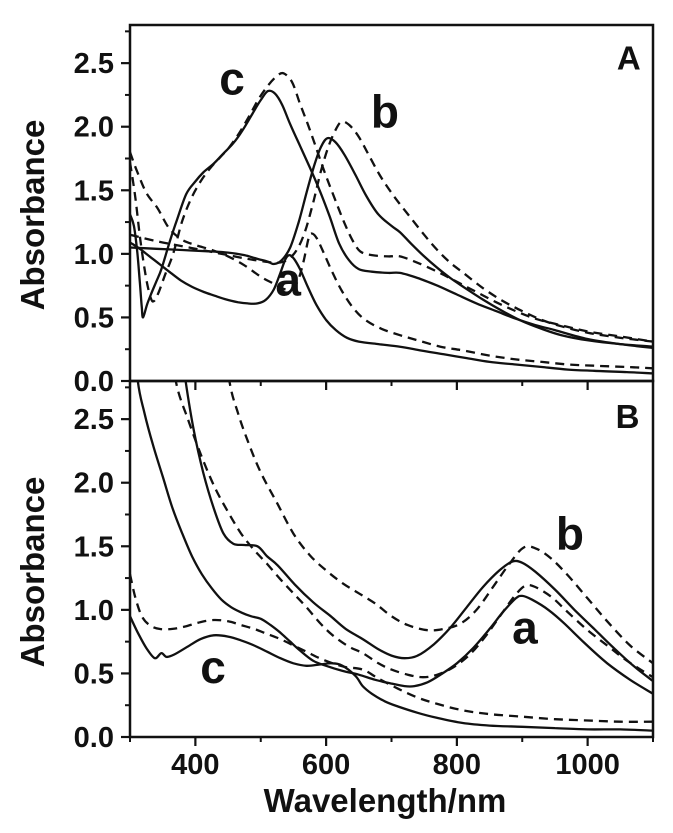 The width and height of the screenshot is (673, 833). What do you see at coordinates (570, 534) in the screenshot?
I see `curve-label-b-panel-b: b` at bounding box center [570, 534].